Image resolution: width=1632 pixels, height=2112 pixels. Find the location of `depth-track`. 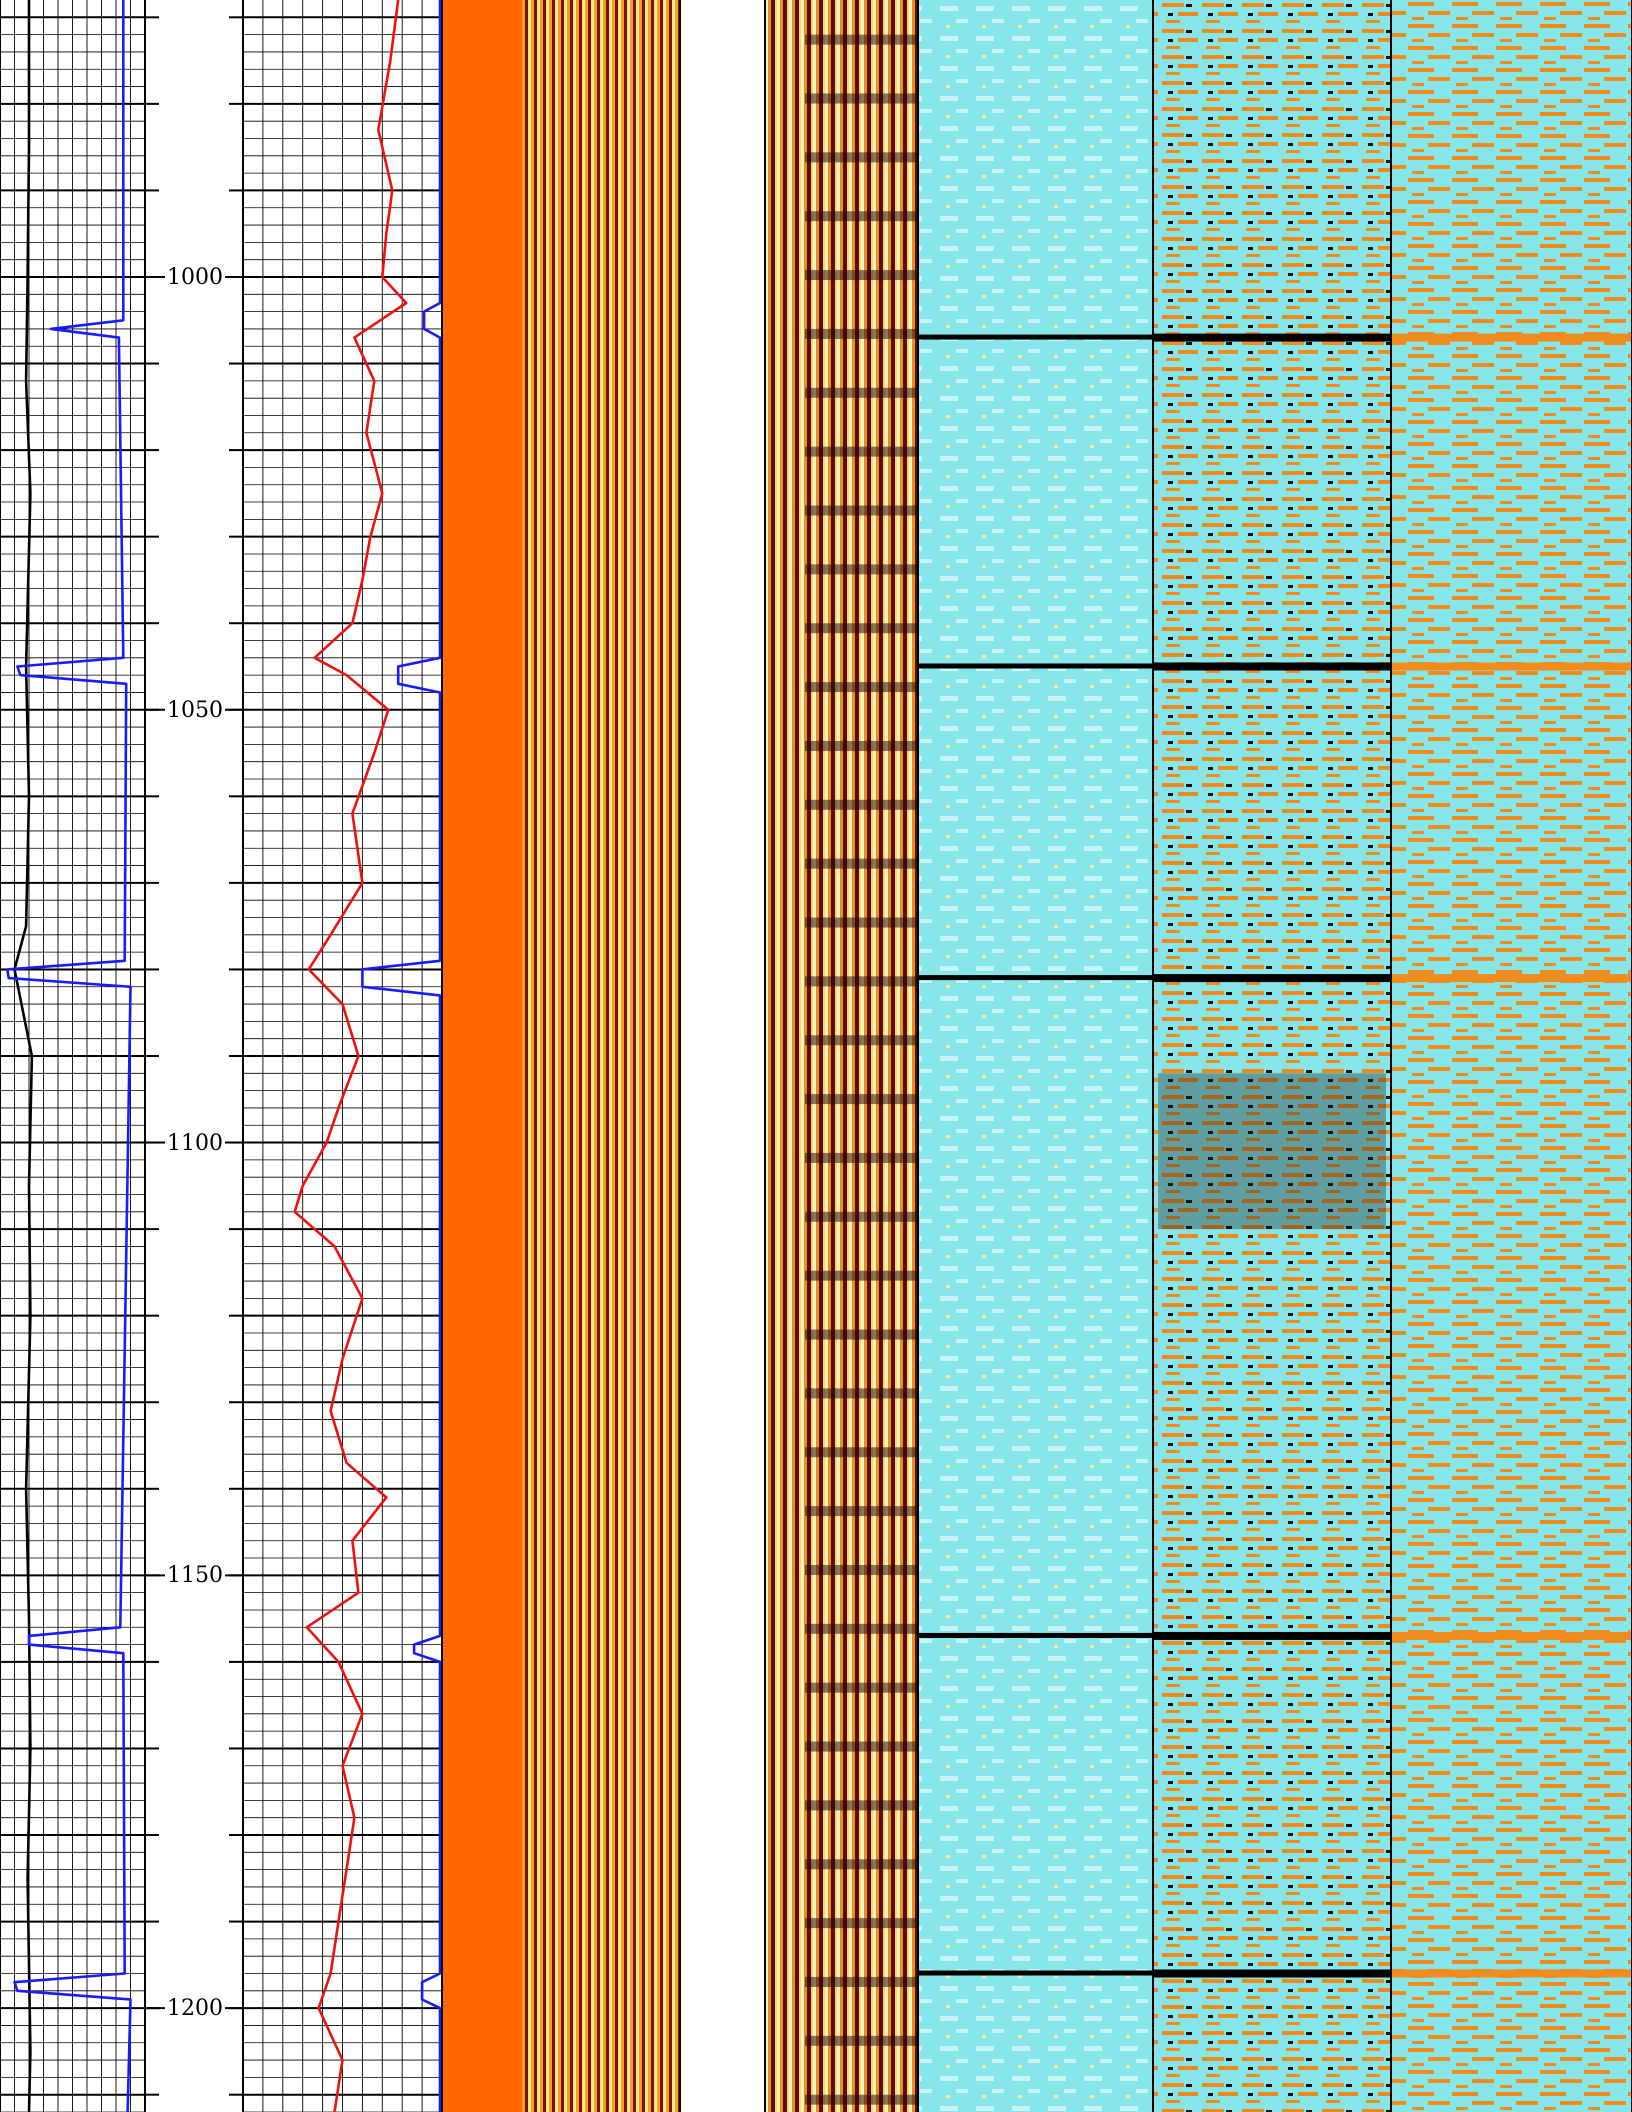

depth-track is located at coordinates (194, 1056).